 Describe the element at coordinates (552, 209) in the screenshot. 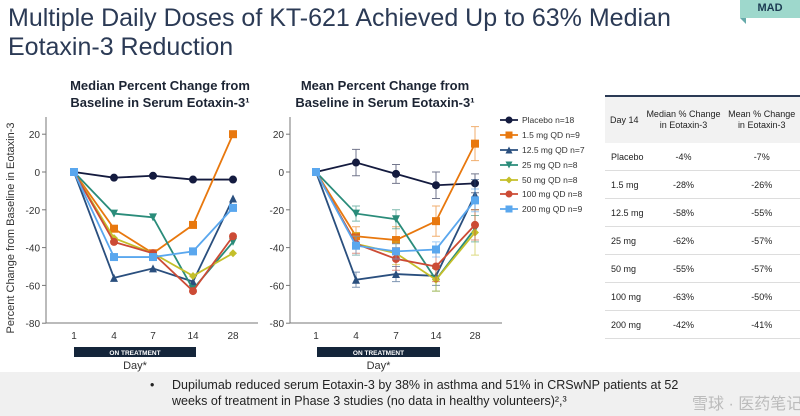

I see `legend-label: 200 mg QD n=9` at that location.